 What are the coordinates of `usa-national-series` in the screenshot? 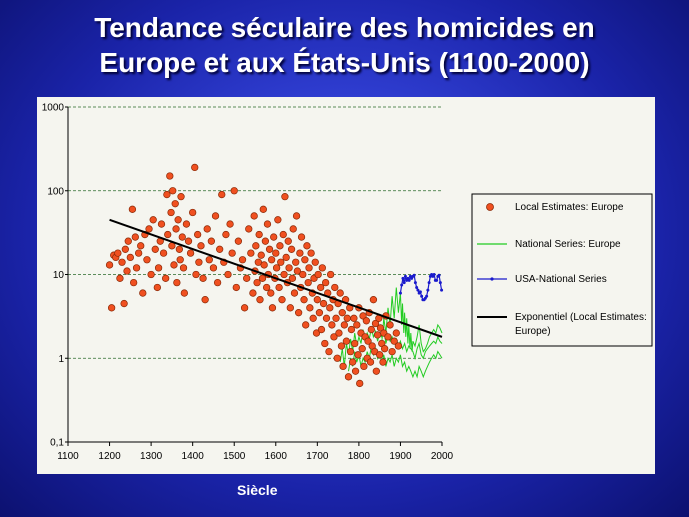 It's located at (421, 287).